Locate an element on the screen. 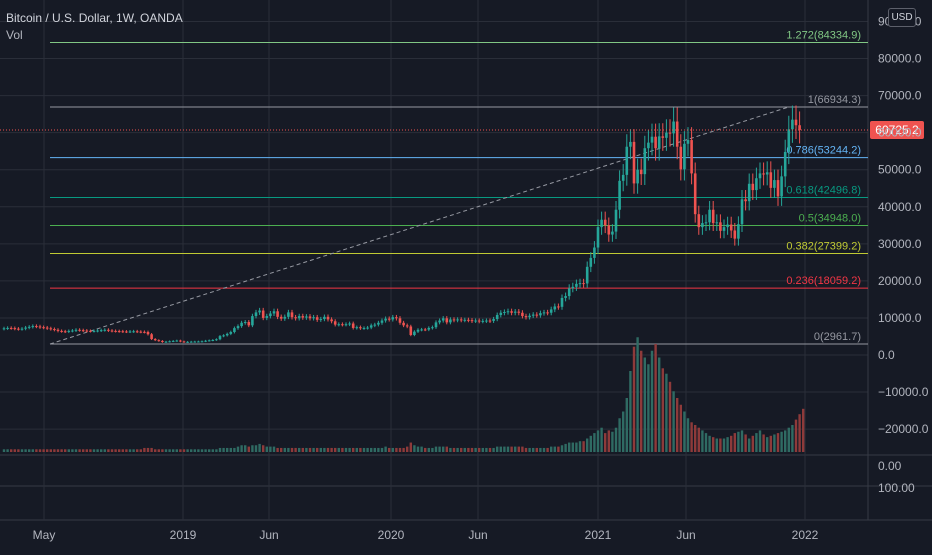 Image resolution: width=932 pixels, height=555 pixels. volume-tick-label: 0.00 is located at coordinates (890, 466).